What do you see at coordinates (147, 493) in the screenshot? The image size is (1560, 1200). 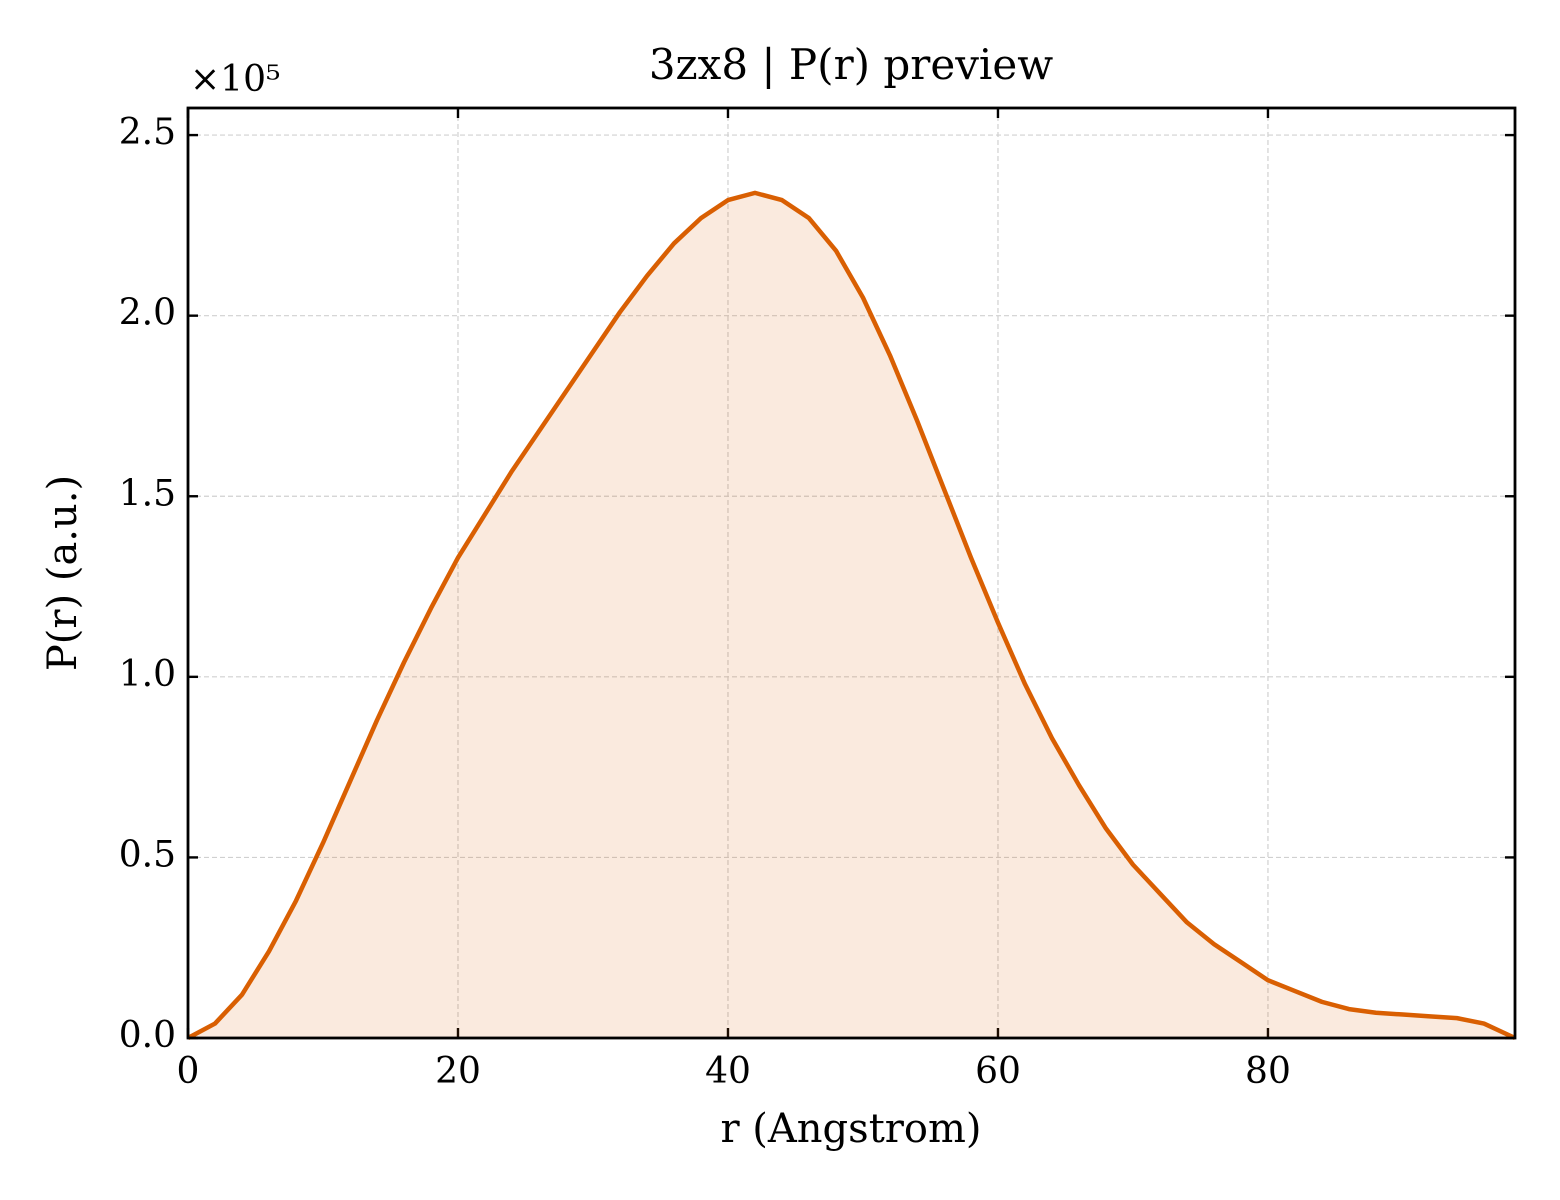 I see `y-tick-label: 1.5` at bounding box center [147, 493].